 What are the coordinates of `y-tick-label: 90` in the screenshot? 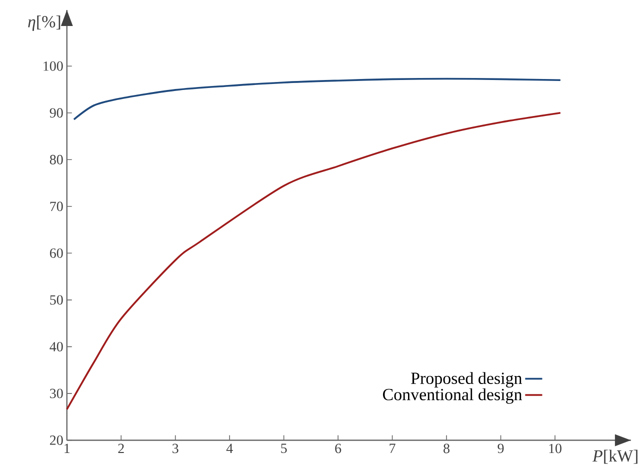 It's located at (56, 113).